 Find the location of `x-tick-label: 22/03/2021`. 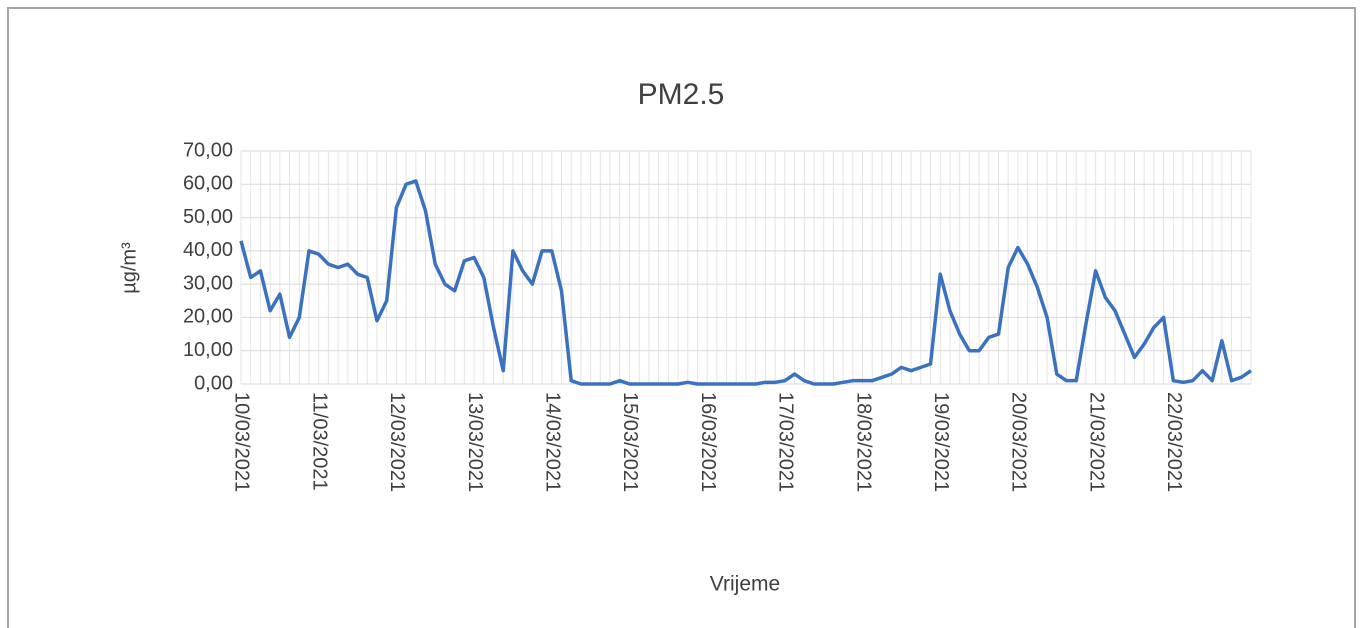

x-tick-label: 22/03/2021 is located at coordinates (1174, 442).